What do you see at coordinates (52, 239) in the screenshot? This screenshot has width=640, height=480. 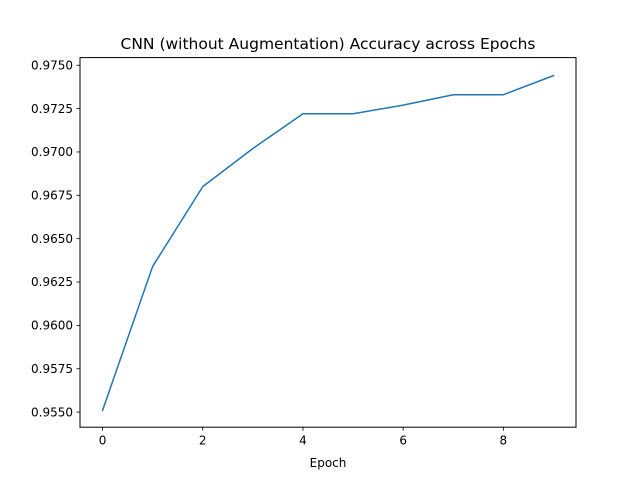 I see `y-tick-label: 0.9650` at bounding box center [52, 239].